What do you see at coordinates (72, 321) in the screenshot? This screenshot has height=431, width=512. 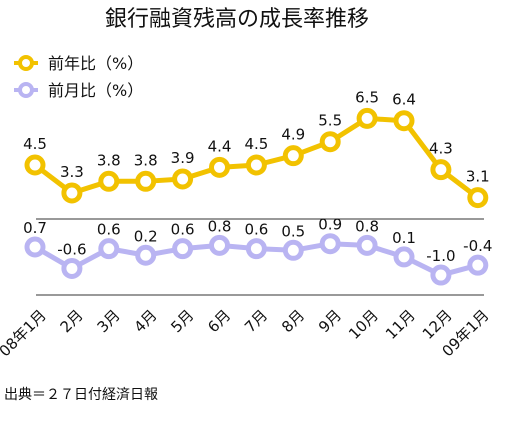 I see `x-tick-label: 2月` at bounding box center [72, 321].